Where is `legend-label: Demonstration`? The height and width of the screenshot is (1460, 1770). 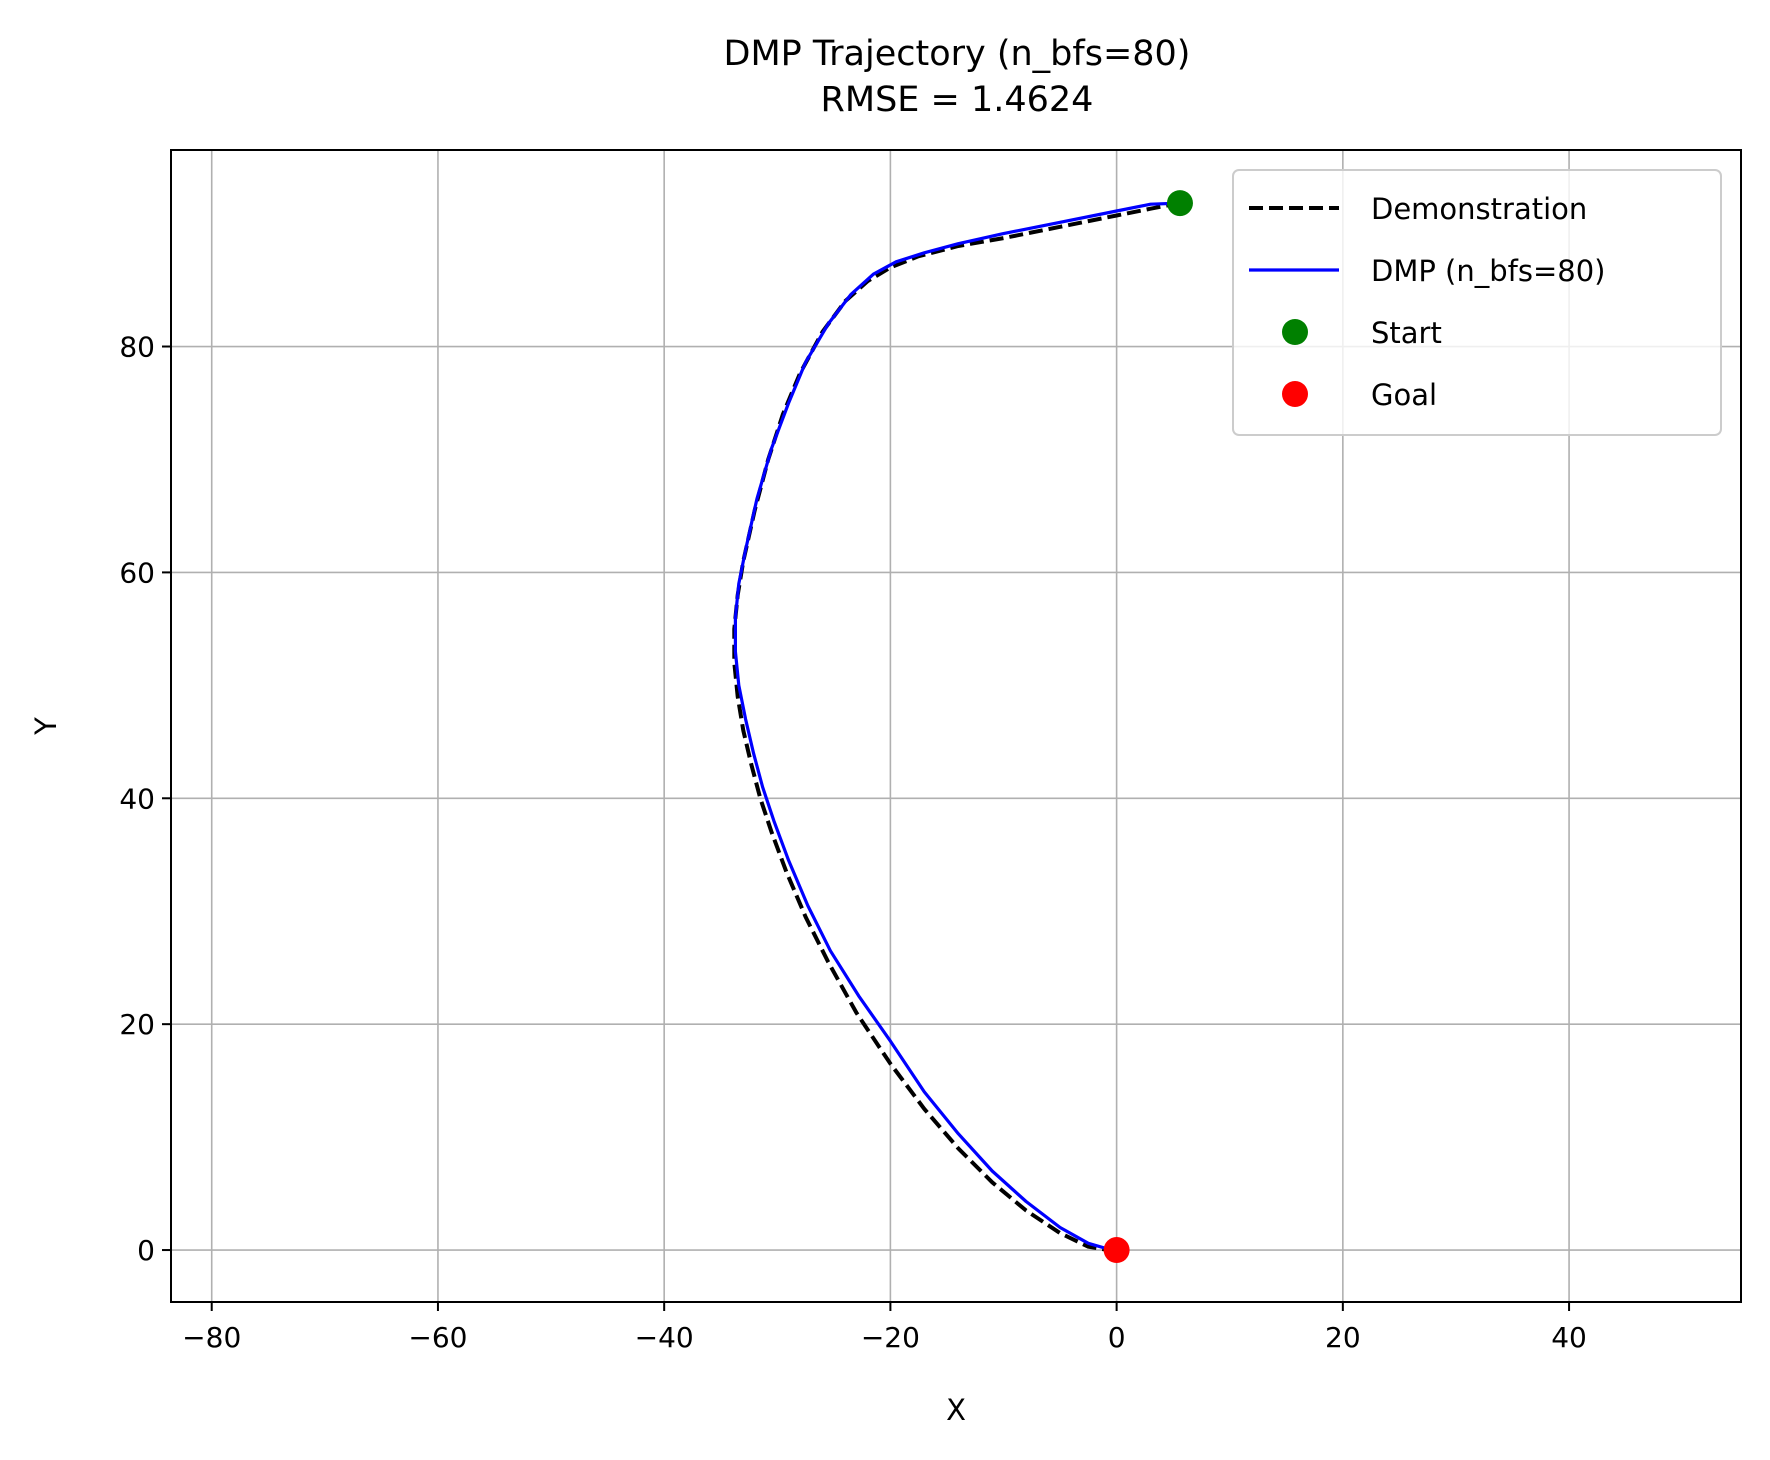
legend-label: Demonstration is located at coordinates (1479, 209).